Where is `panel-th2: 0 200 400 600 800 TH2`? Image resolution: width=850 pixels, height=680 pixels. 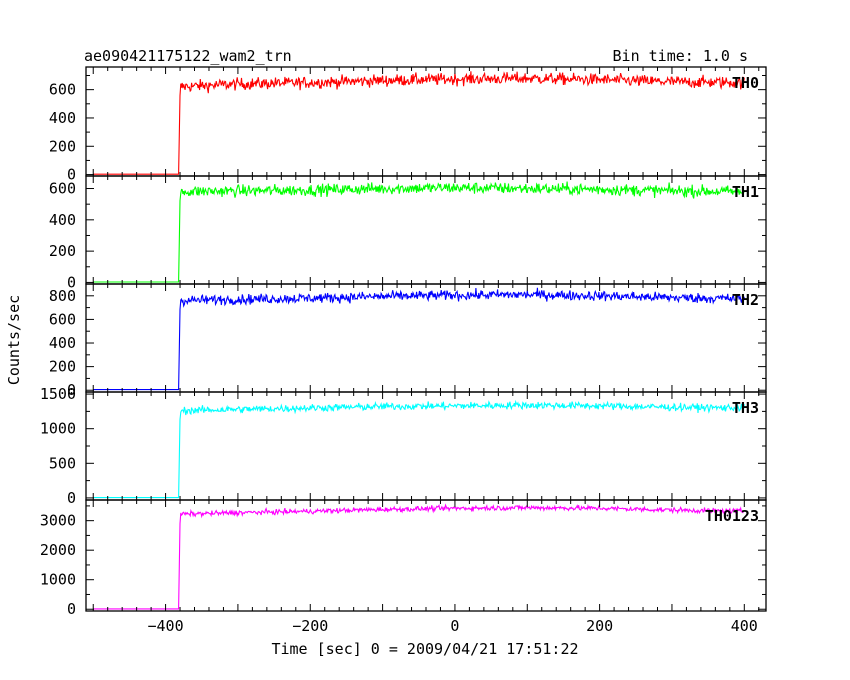 panel-th2: 0 200 400 600 800 TH2 is located at coordinates (408, 341).